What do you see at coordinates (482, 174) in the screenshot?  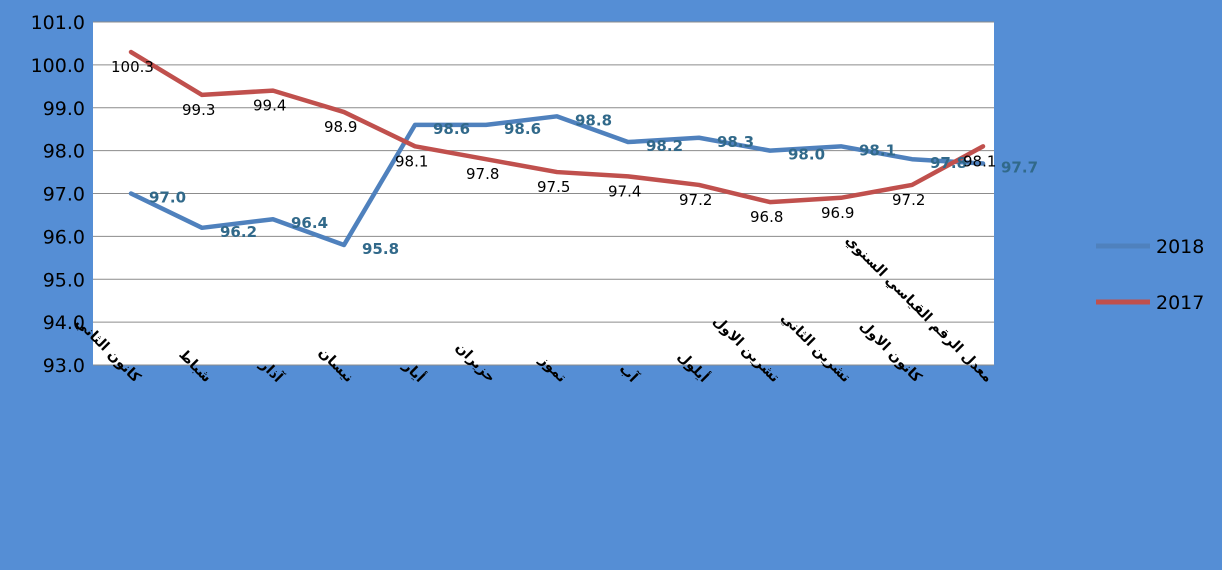 I see `data-label-2017: 97.8` at bounding box center [482, 174].